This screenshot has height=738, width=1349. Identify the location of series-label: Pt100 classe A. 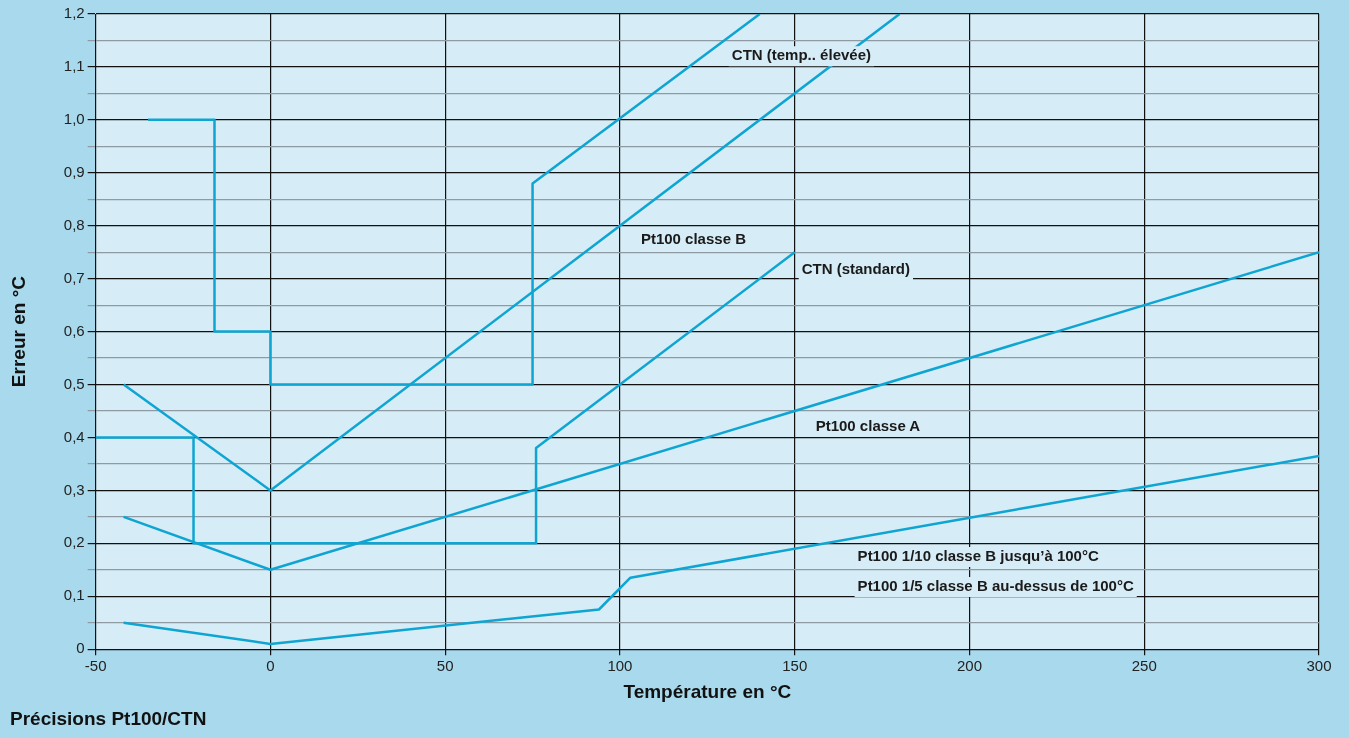
(868, 426).